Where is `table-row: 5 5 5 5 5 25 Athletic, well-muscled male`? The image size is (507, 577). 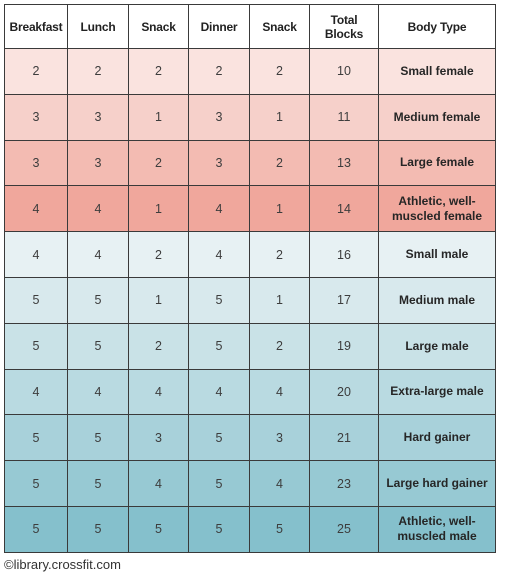 table-row: 5 5 5 5 5 25 Athletic, well-muscled male is located at coordinates (250, 529).